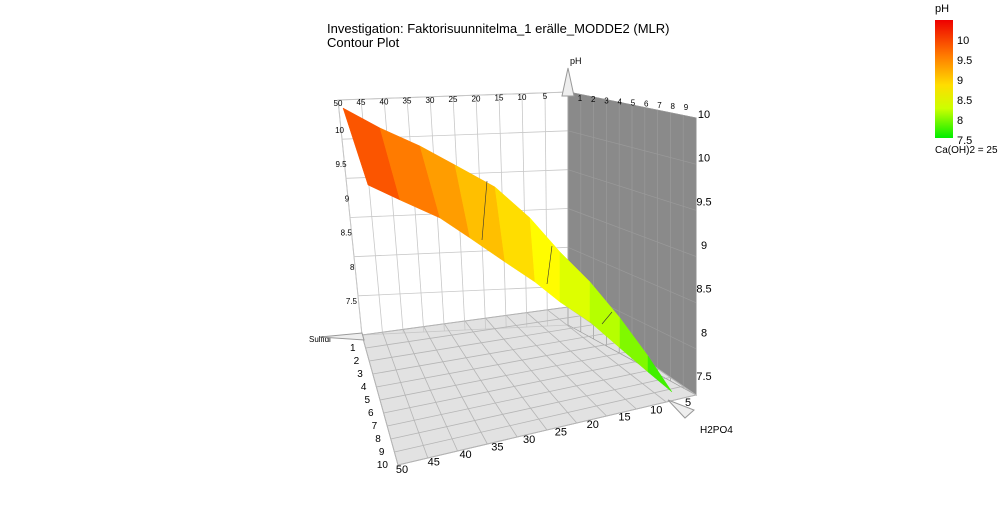  I want to click on x-tick-label-top: 25, so click(453, 99).